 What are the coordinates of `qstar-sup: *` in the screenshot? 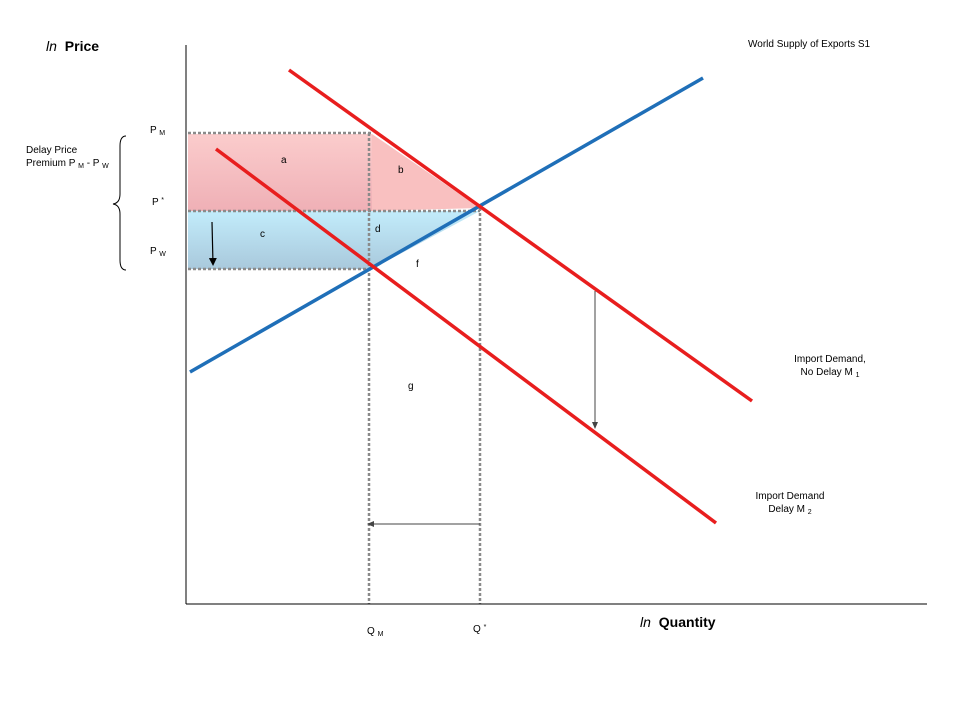 It's located at (485, 627).